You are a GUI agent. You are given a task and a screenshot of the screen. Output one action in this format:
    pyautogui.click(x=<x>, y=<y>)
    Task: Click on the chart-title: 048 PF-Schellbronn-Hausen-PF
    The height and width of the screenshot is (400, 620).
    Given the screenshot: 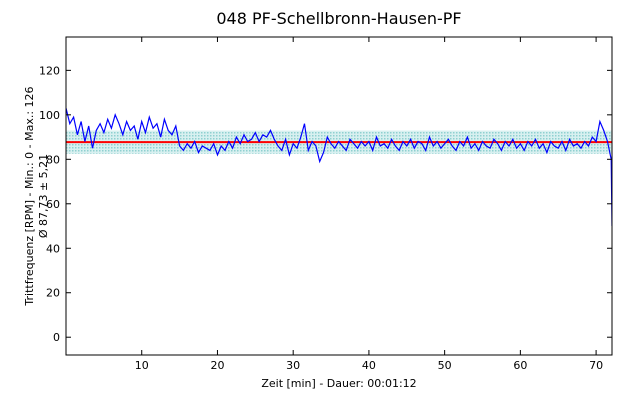 What is the action you would take?
    pyautogui.click(x=338, y=18)
    